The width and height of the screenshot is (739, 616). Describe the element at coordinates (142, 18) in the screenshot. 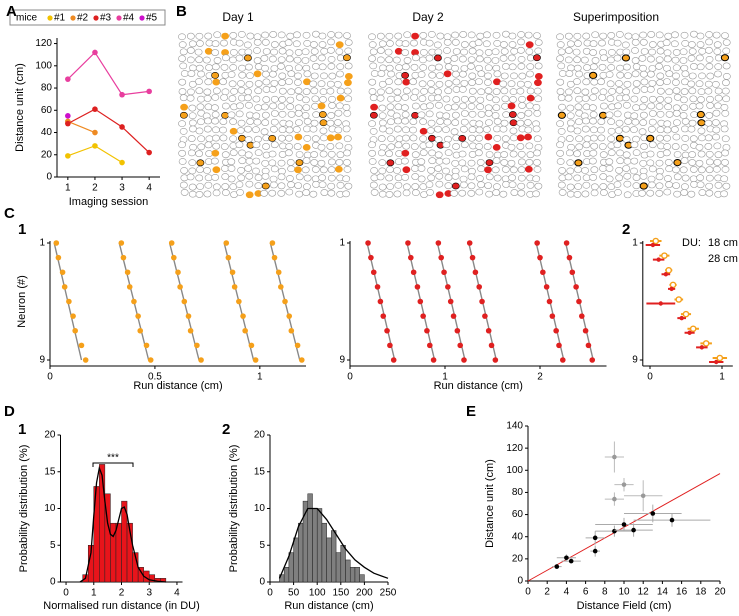

I see `legend-marker` at that location.